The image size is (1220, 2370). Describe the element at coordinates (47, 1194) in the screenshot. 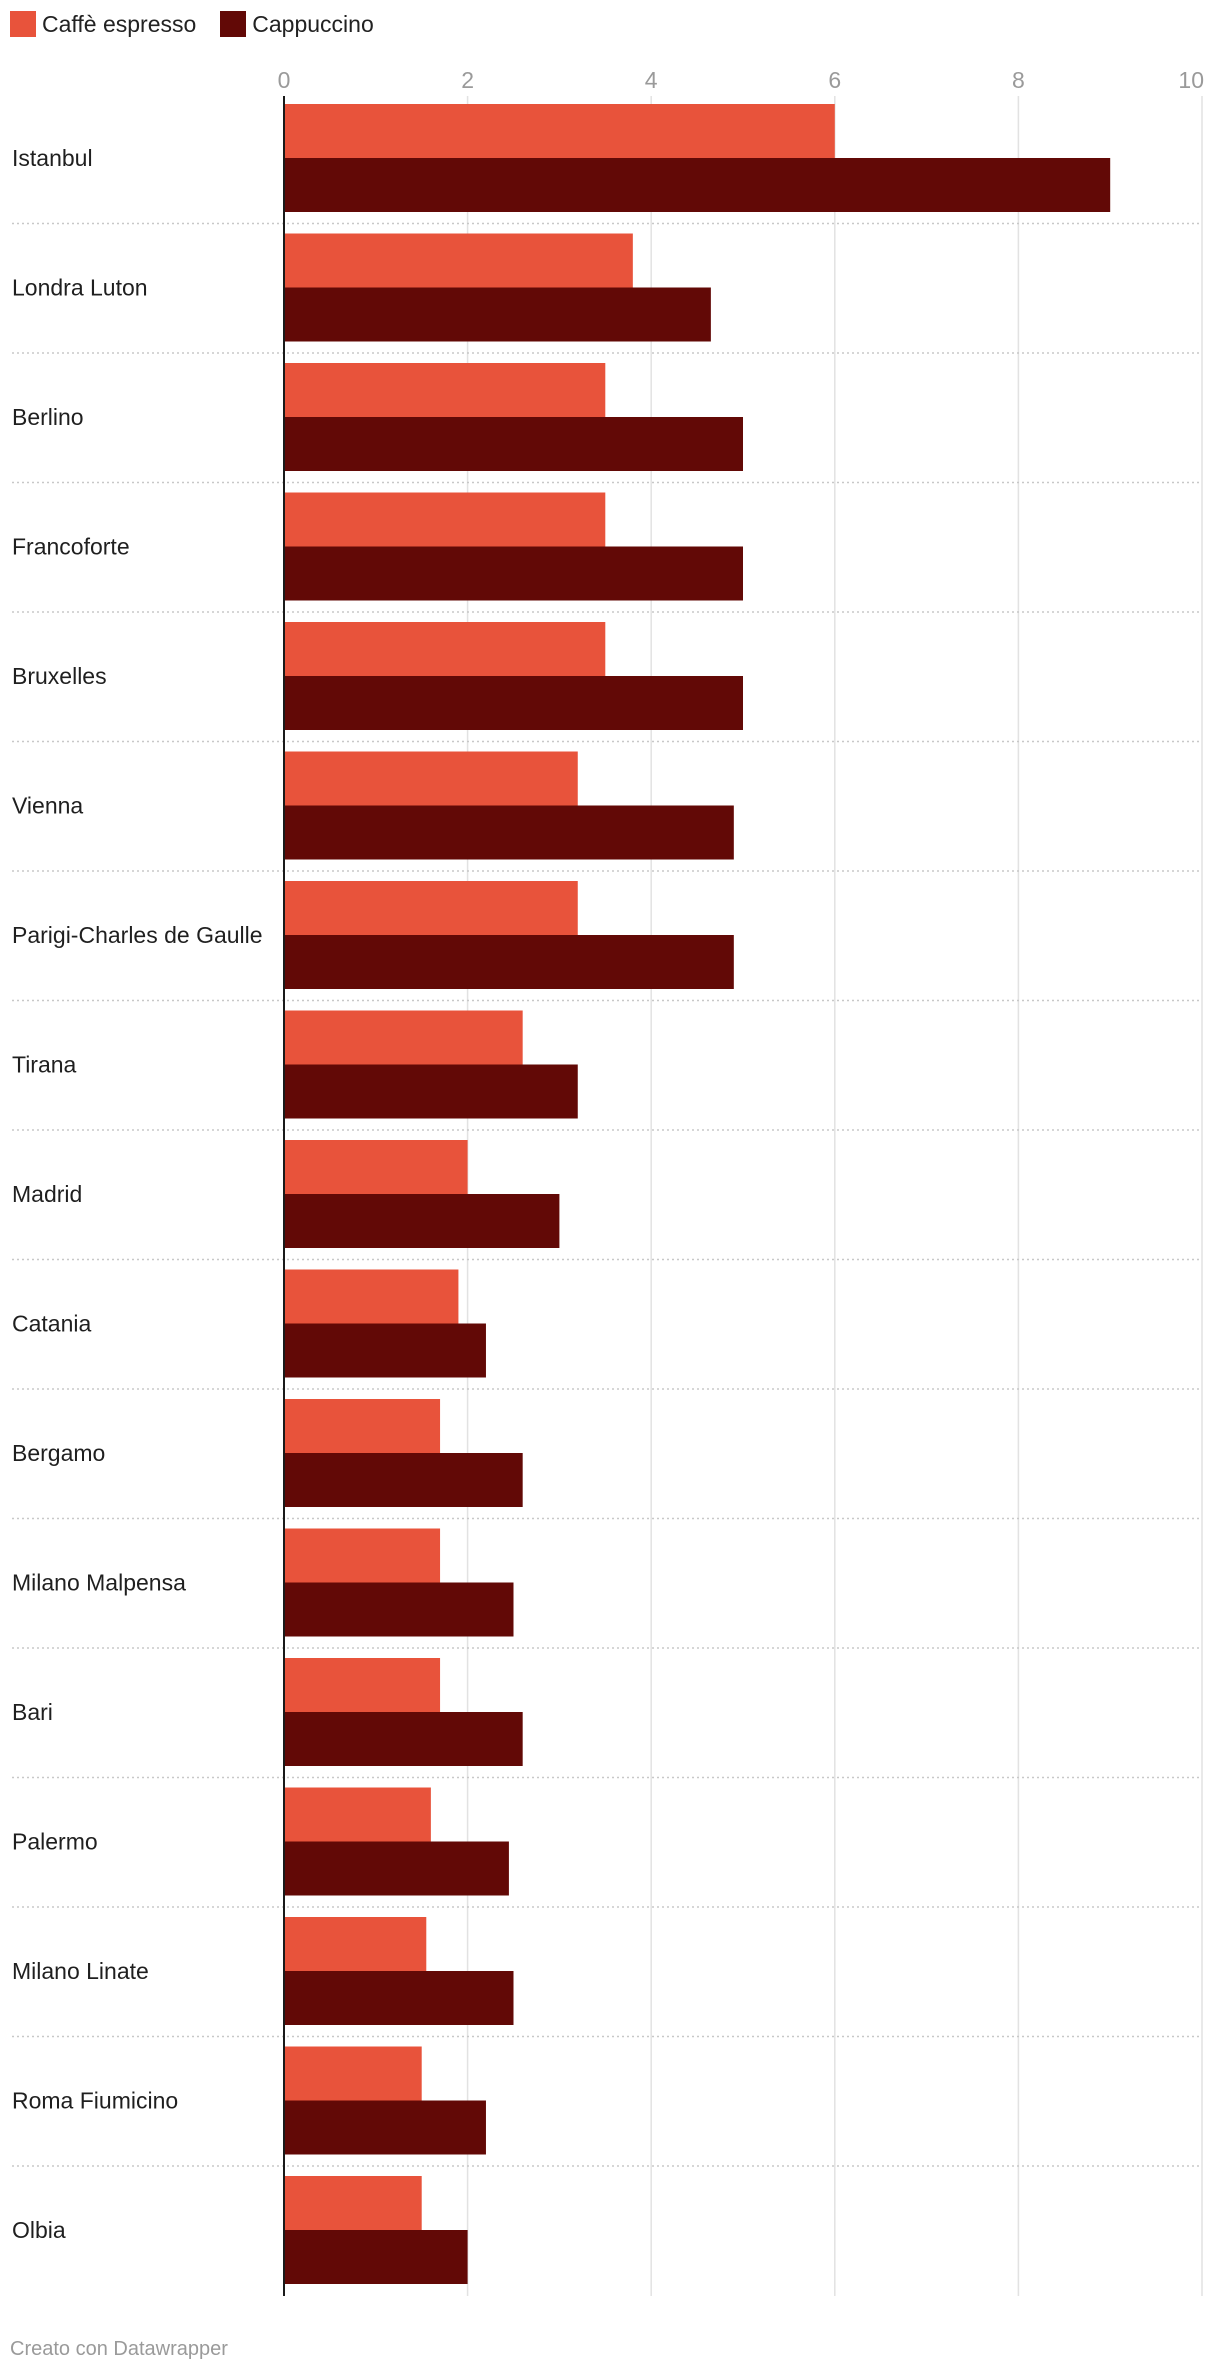

I see `category-label: Madrid` at that location.